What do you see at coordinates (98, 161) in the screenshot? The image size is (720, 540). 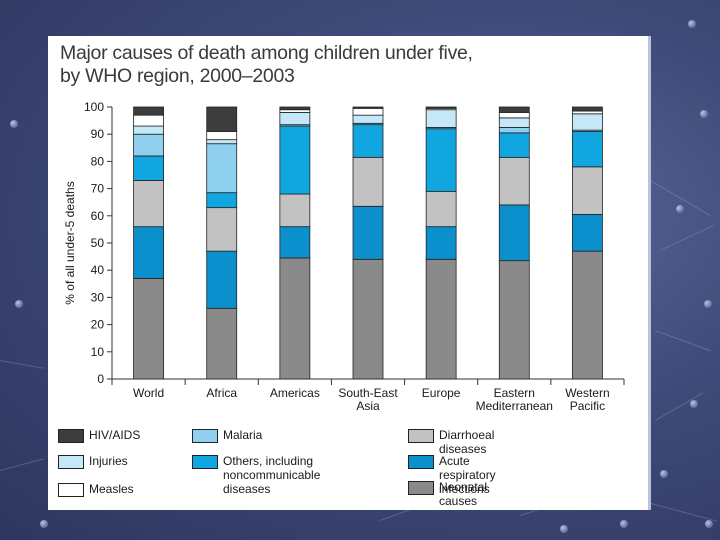 I see `y-tick-label: 80` at bounding box center [98, 161].